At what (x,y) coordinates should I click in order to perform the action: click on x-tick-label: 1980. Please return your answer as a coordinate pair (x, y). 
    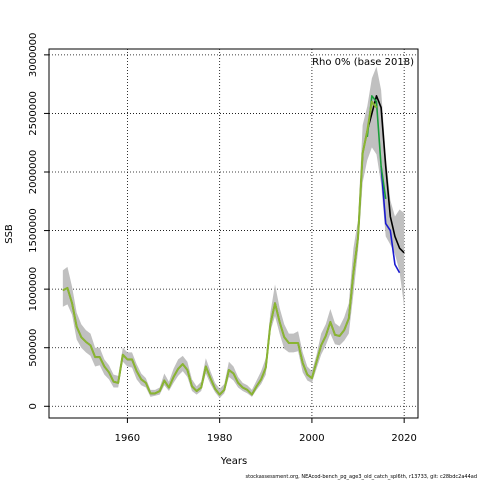
    Looking at the image, I should click on (219, 438).